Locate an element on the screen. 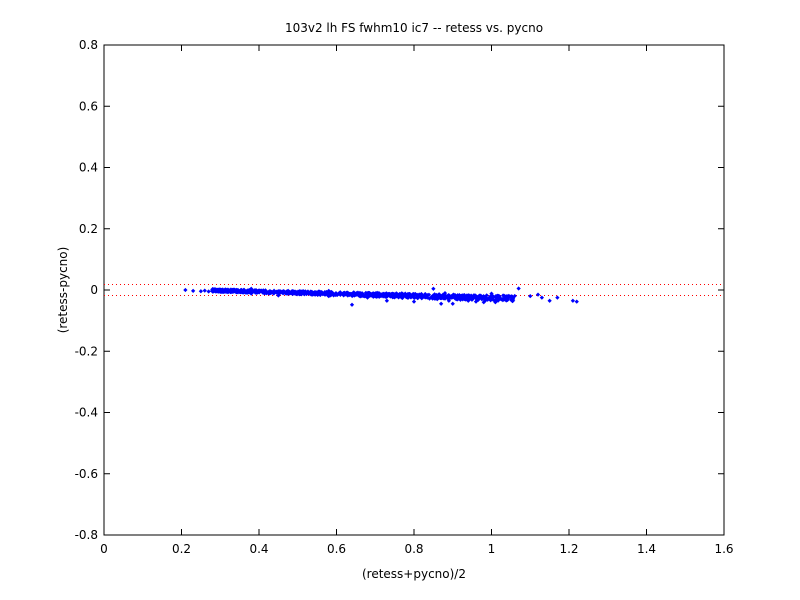  x-tick-label: 0.2 is located at coordinates (181, 549).